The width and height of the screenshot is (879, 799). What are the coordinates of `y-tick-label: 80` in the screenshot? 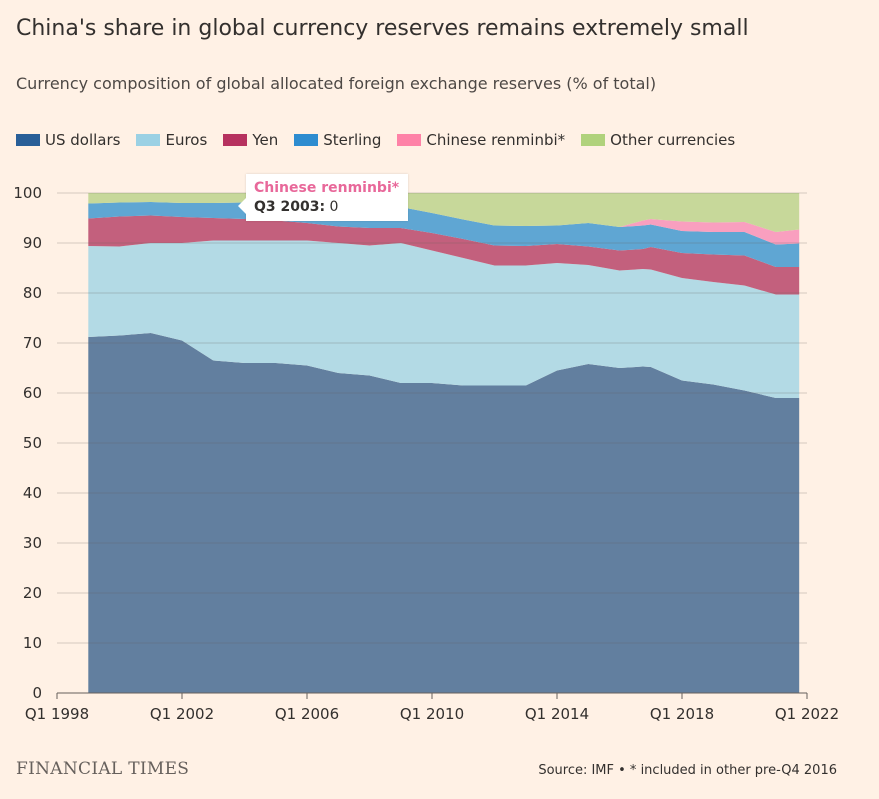 It's located at (32, 293).